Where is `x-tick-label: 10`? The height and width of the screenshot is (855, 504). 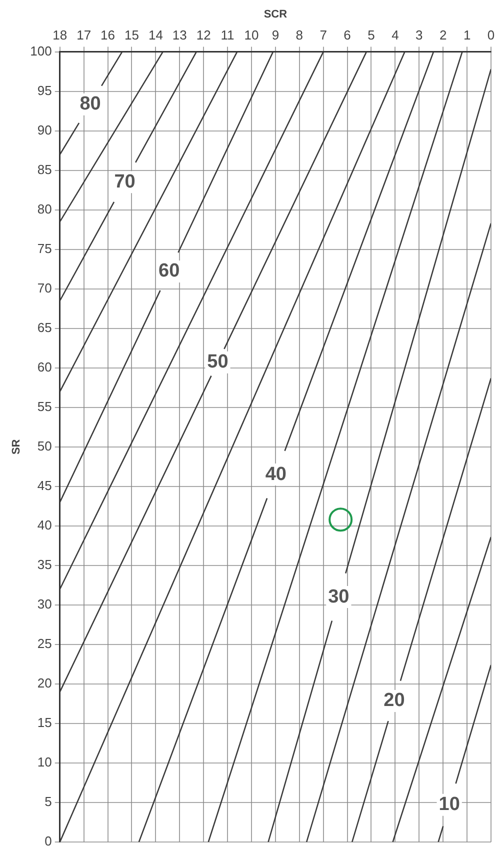
x-tick-label: 10 is located at coordinates (251, 35).